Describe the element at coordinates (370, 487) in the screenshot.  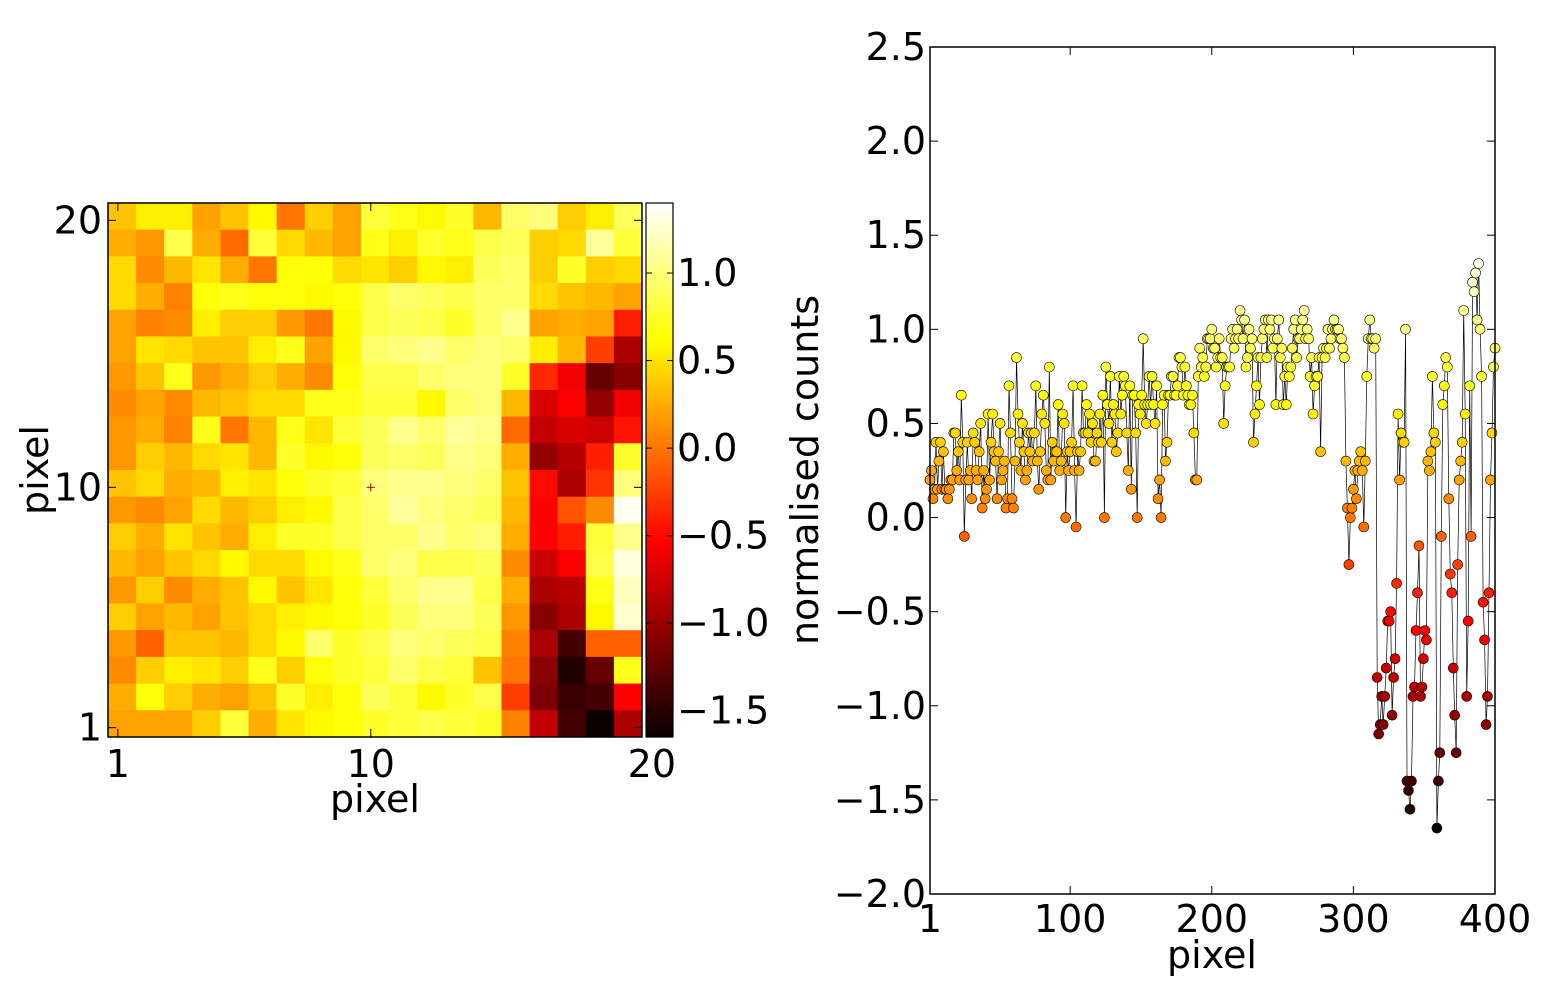
I see `center-marker` at that location.